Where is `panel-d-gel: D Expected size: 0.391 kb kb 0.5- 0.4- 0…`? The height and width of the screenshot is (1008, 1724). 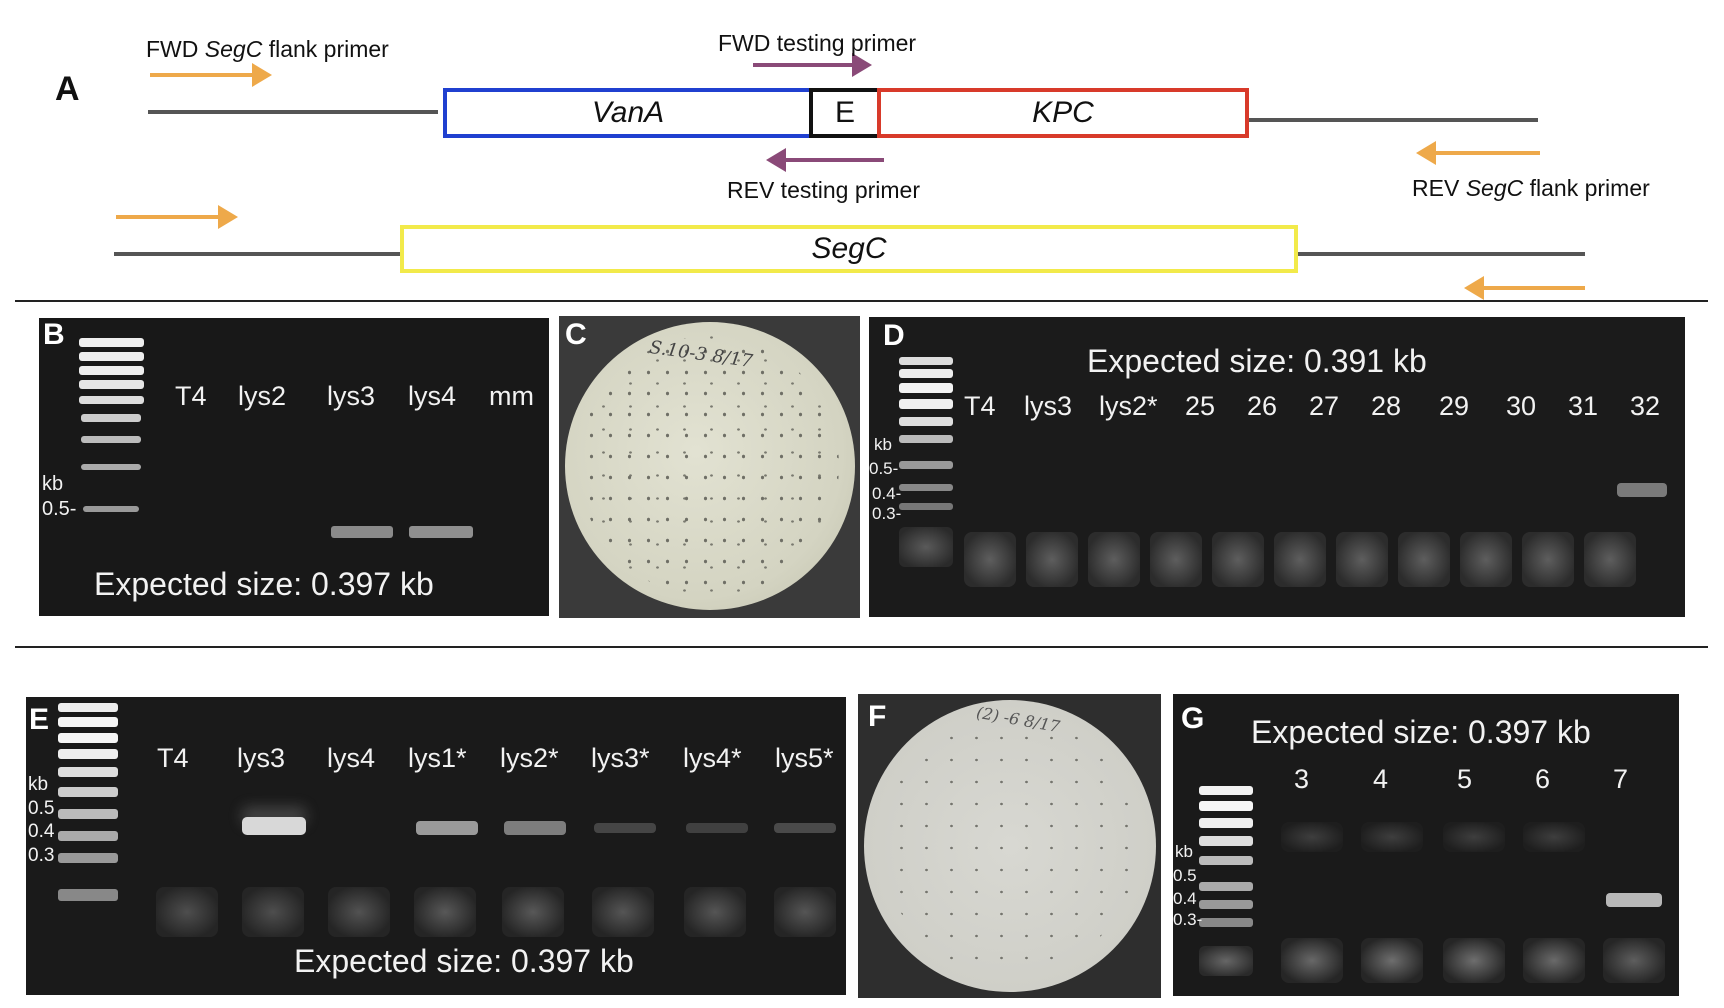 panel-d-gel: D Expected size: 0.391 kb kb 0.5- 0.4- 0… is located at coordinates (1277, 467).